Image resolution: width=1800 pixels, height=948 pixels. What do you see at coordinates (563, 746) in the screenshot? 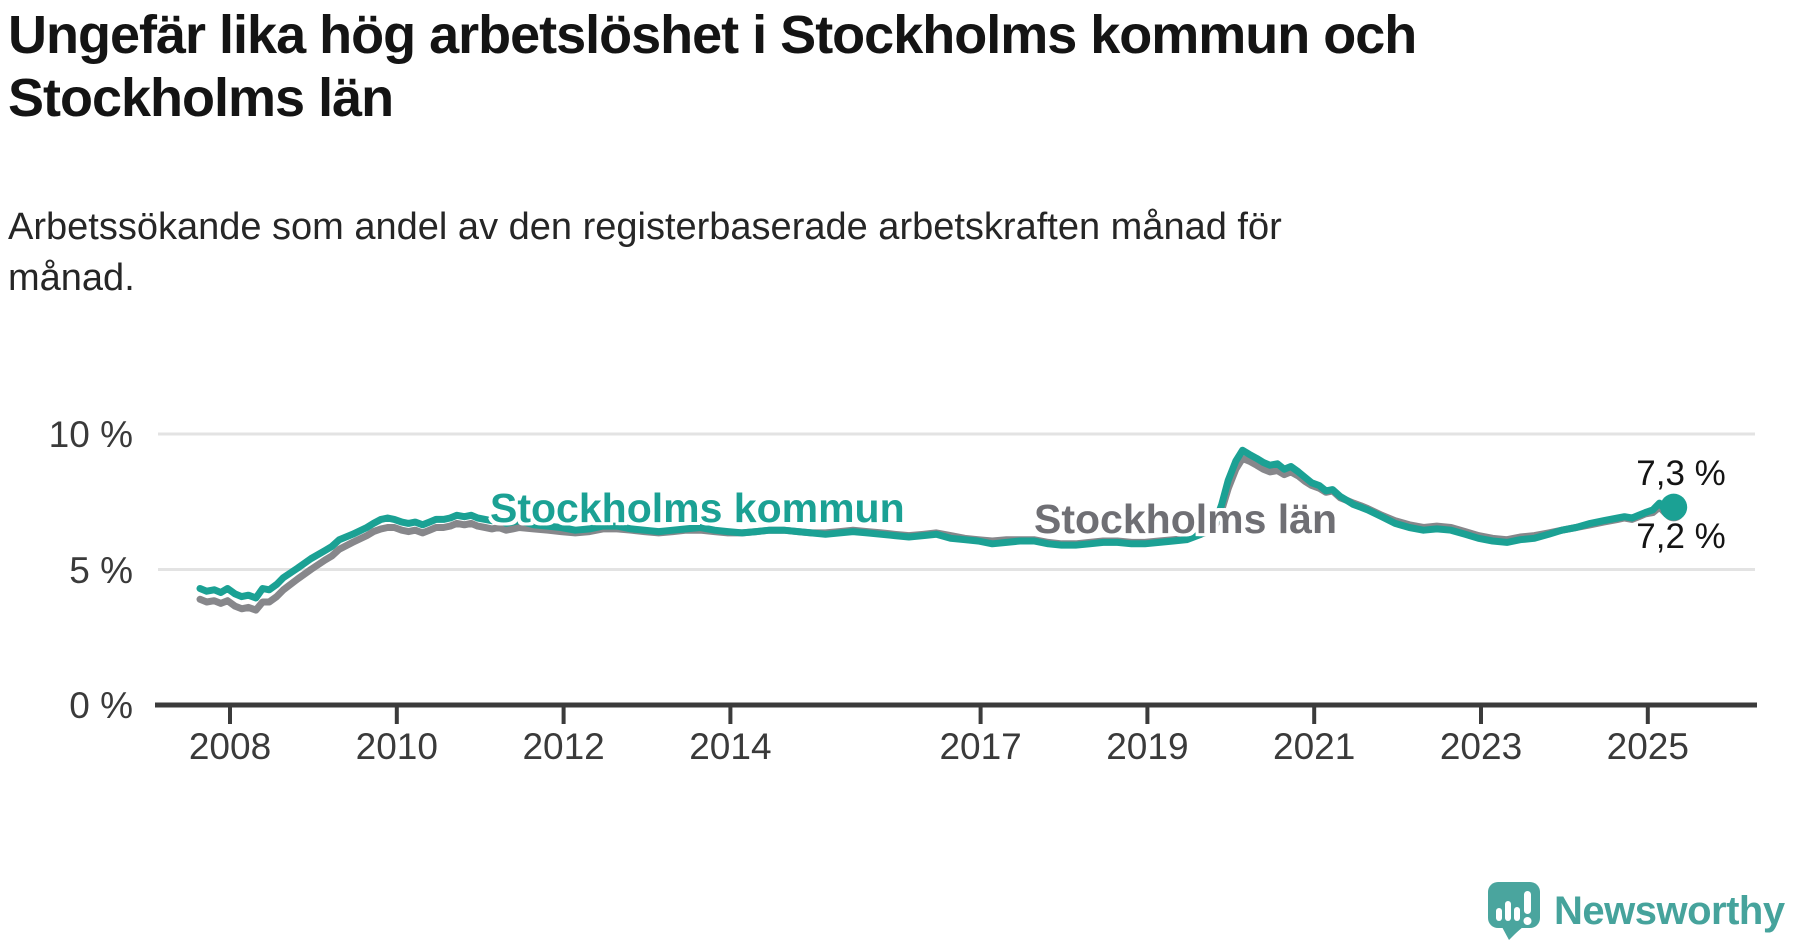
I see `x-tick-label: 2012` at bounding box center [563, 746].